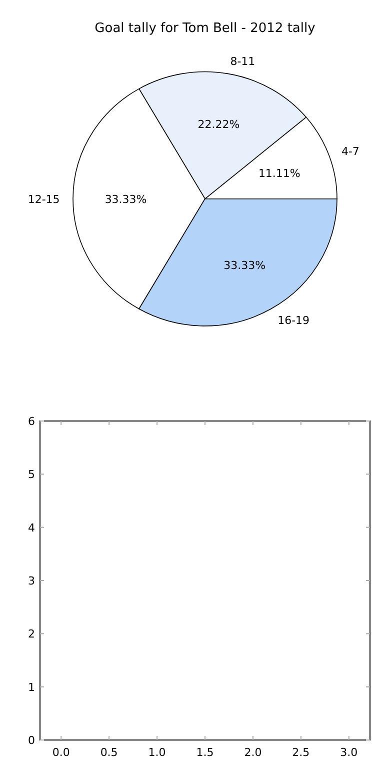  What do you see at coordinates (44, 199) in the screenshot?
I see `slice-label: 12-15` at bounding box center [44, 199].